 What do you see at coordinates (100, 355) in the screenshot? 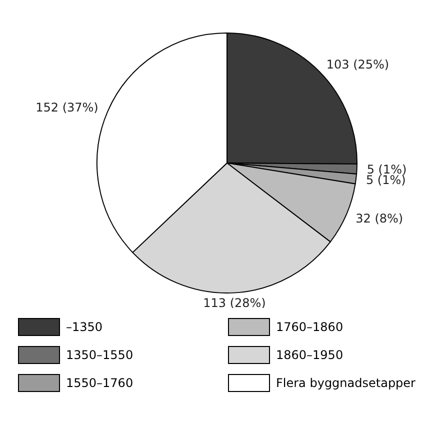
I see `legend-label: 1350–1550` at bounding box center [100, 355].